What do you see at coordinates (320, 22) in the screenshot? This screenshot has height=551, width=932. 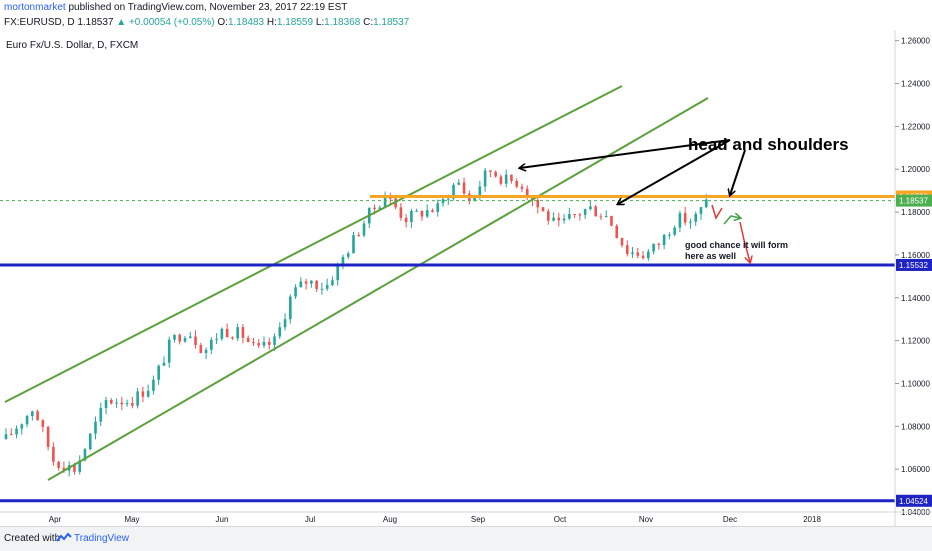 I see `low-label: L:` at bounding box center [320, 22].